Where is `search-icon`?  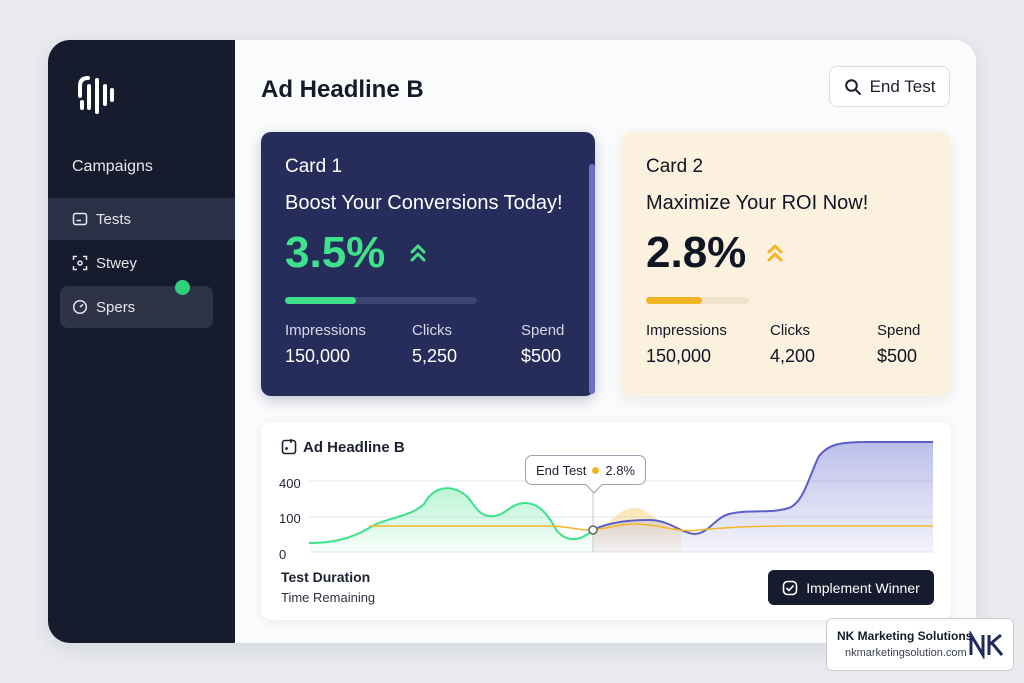
search-icon is located at coordinates (852, 86).